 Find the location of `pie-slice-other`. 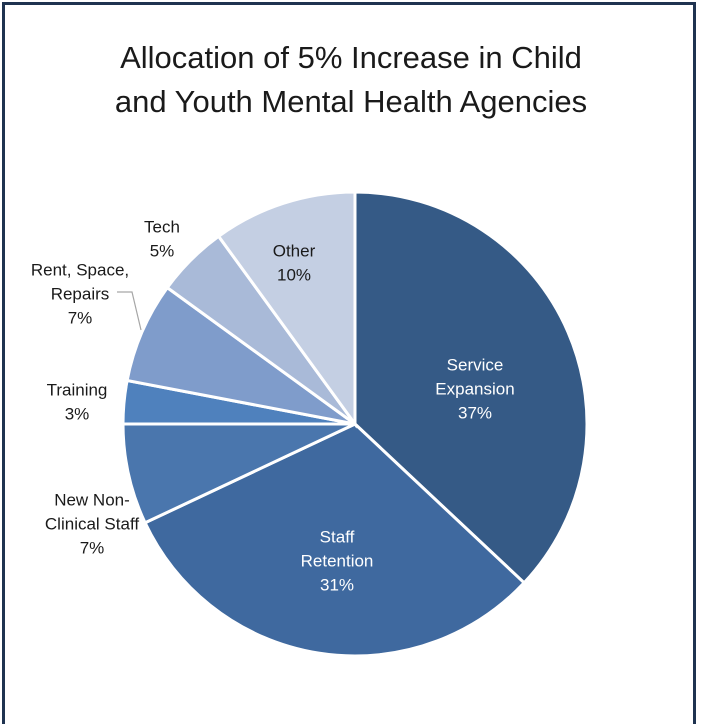

pie-slice-other is located at coordinates (286, 309).